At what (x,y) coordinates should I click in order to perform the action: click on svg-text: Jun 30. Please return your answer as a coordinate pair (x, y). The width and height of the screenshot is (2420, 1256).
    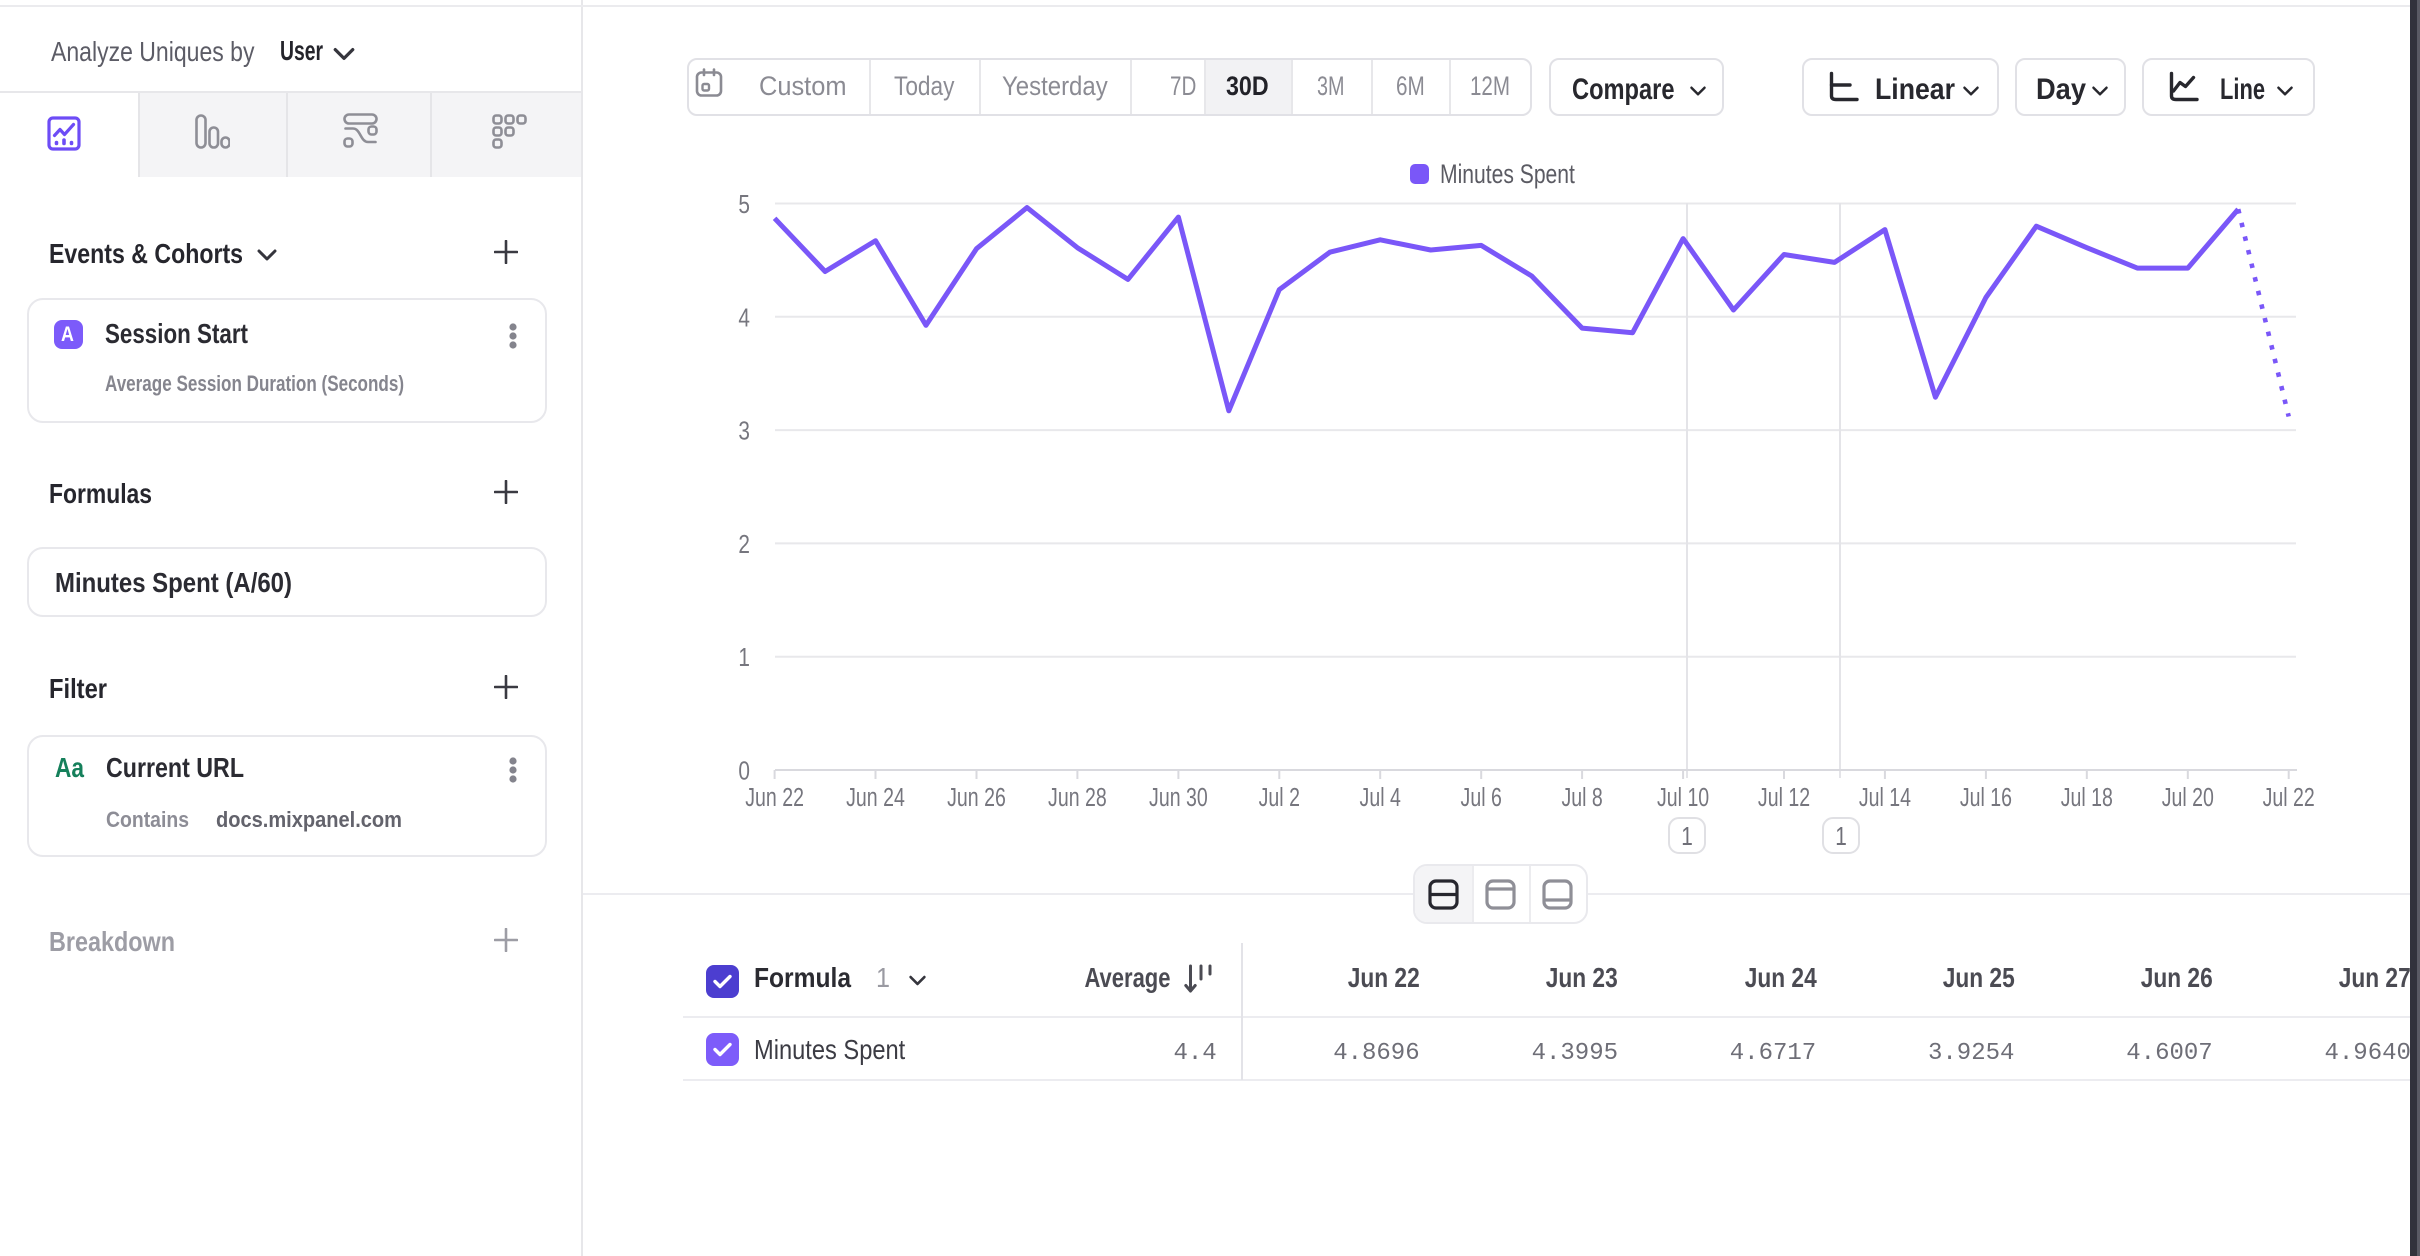
    Looking at the image, I should click on (1178, 796).